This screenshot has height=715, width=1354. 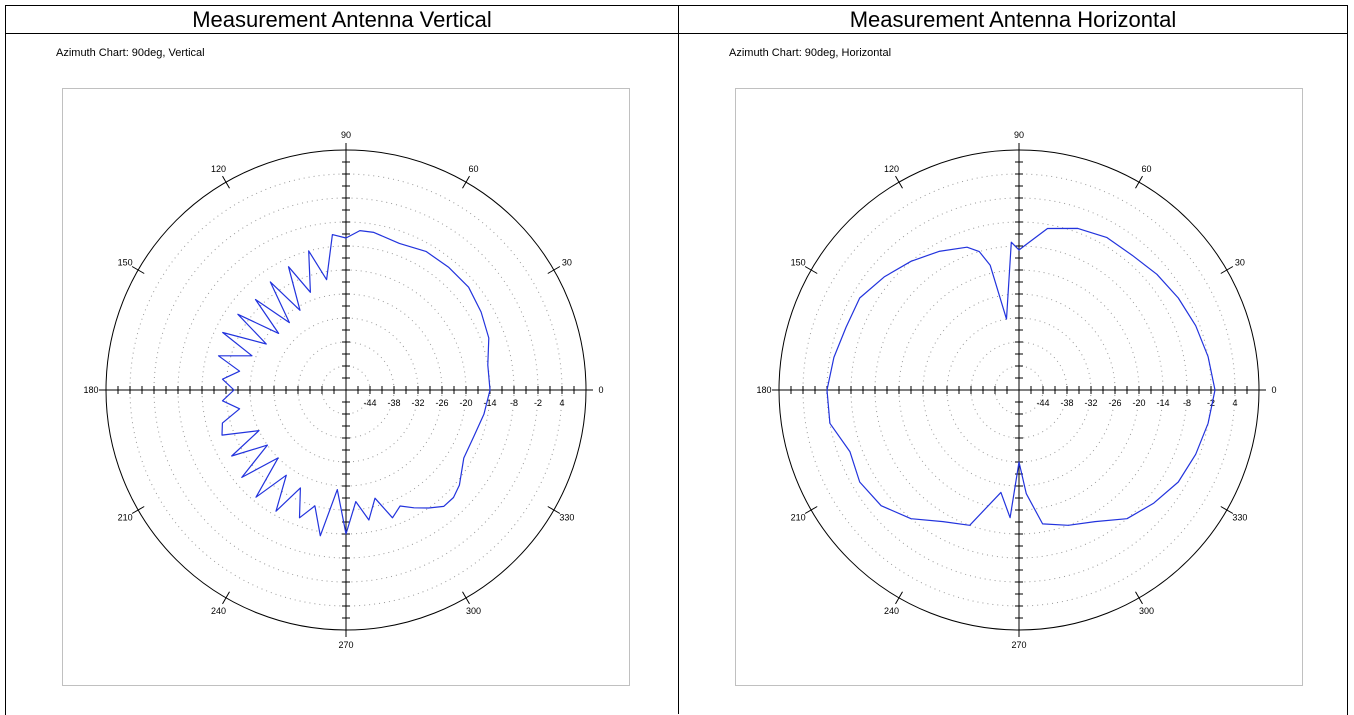 I want to click on panel-header: Measurement Antenna Horizontal, so click(x=1013, y=20).